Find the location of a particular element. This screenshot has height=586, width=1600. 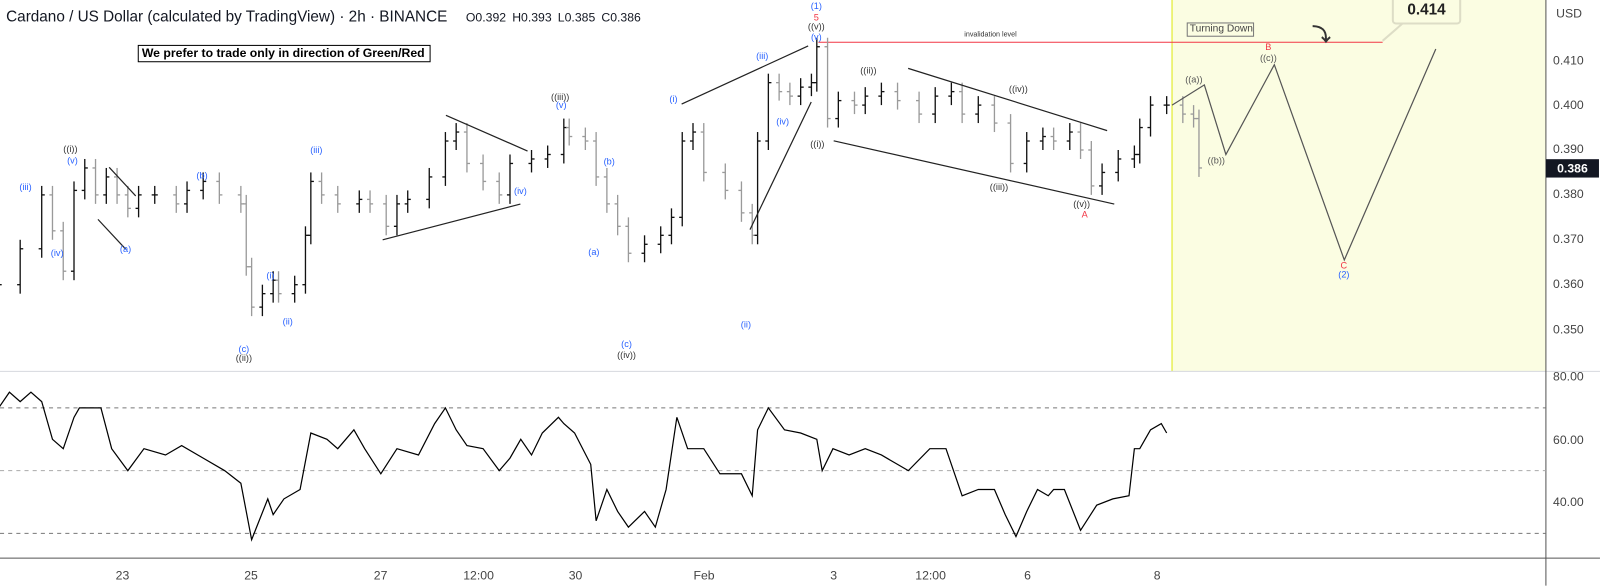

x-tick: 23 is located at coordinates (122, 575).